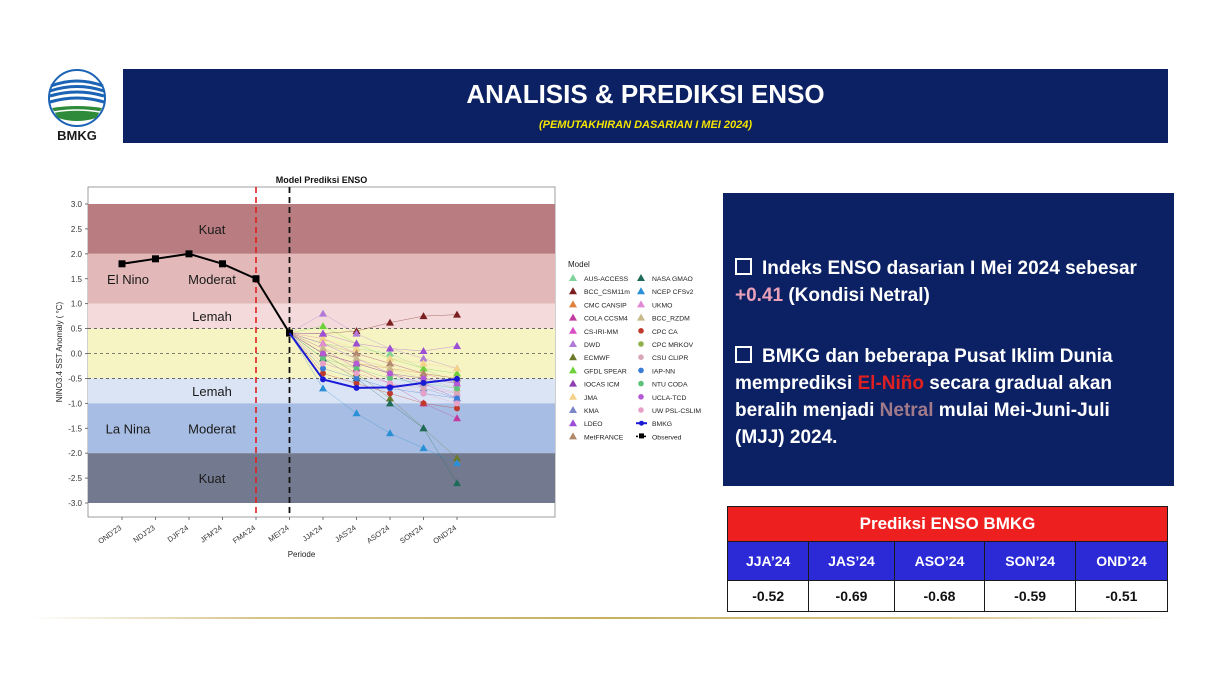  I want to click on legend-label: UKMO, so click(662, 305).